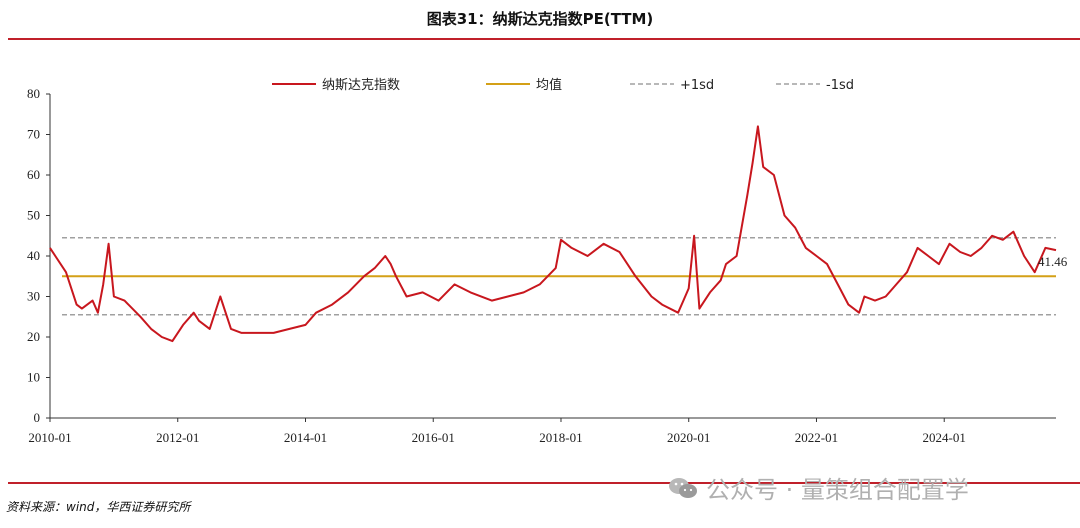 The image size is (1080, 528). Describe the element at coordinates (33, 336) in the screenshot. I see `y-tick-label: 20` at that location.